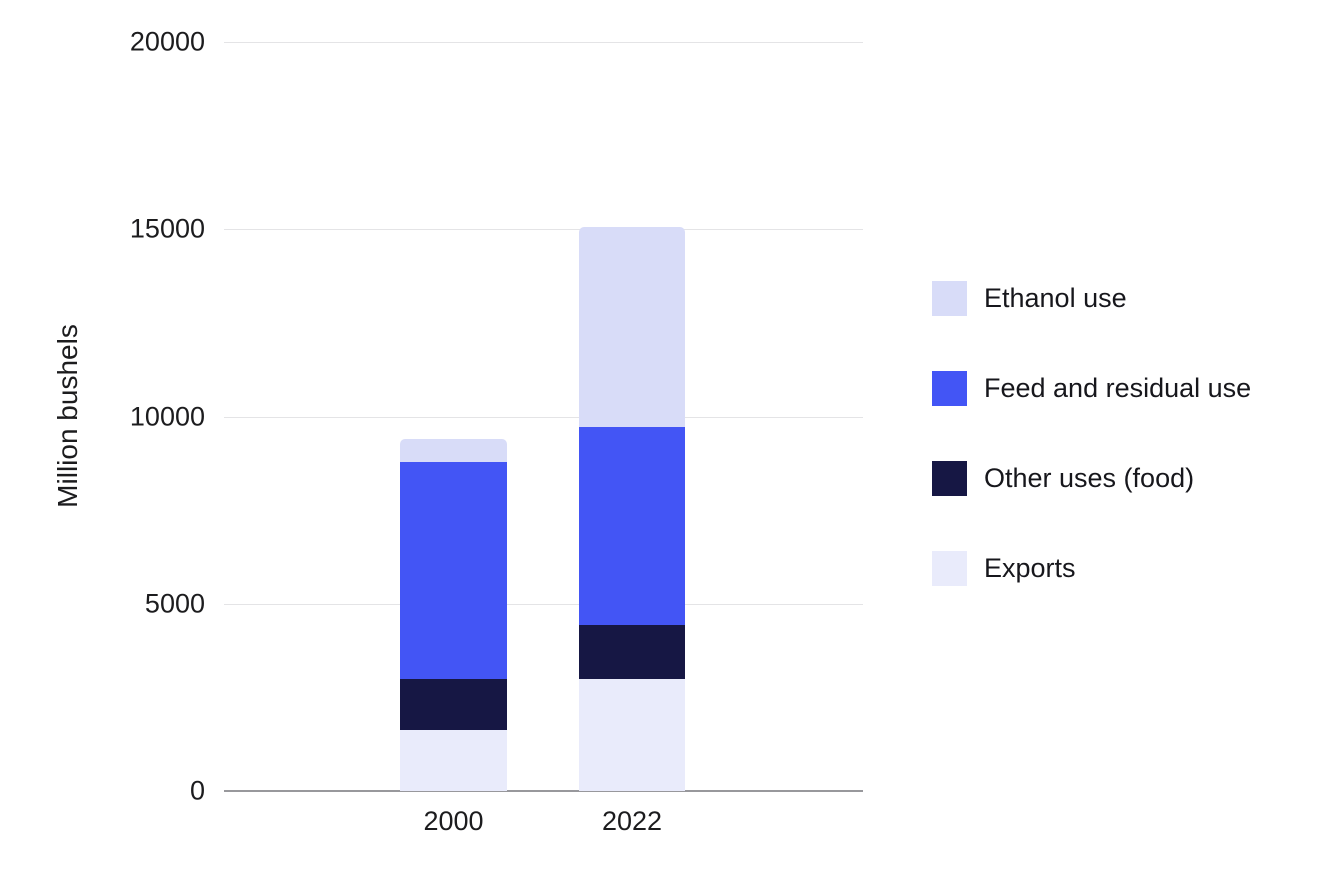 The height and width of the screenshot is (880, 1320). What do you see at coordinates (632, 821) in the screenshot?
I see `x-tick-label: 2022` at bounding box center [632, 821].